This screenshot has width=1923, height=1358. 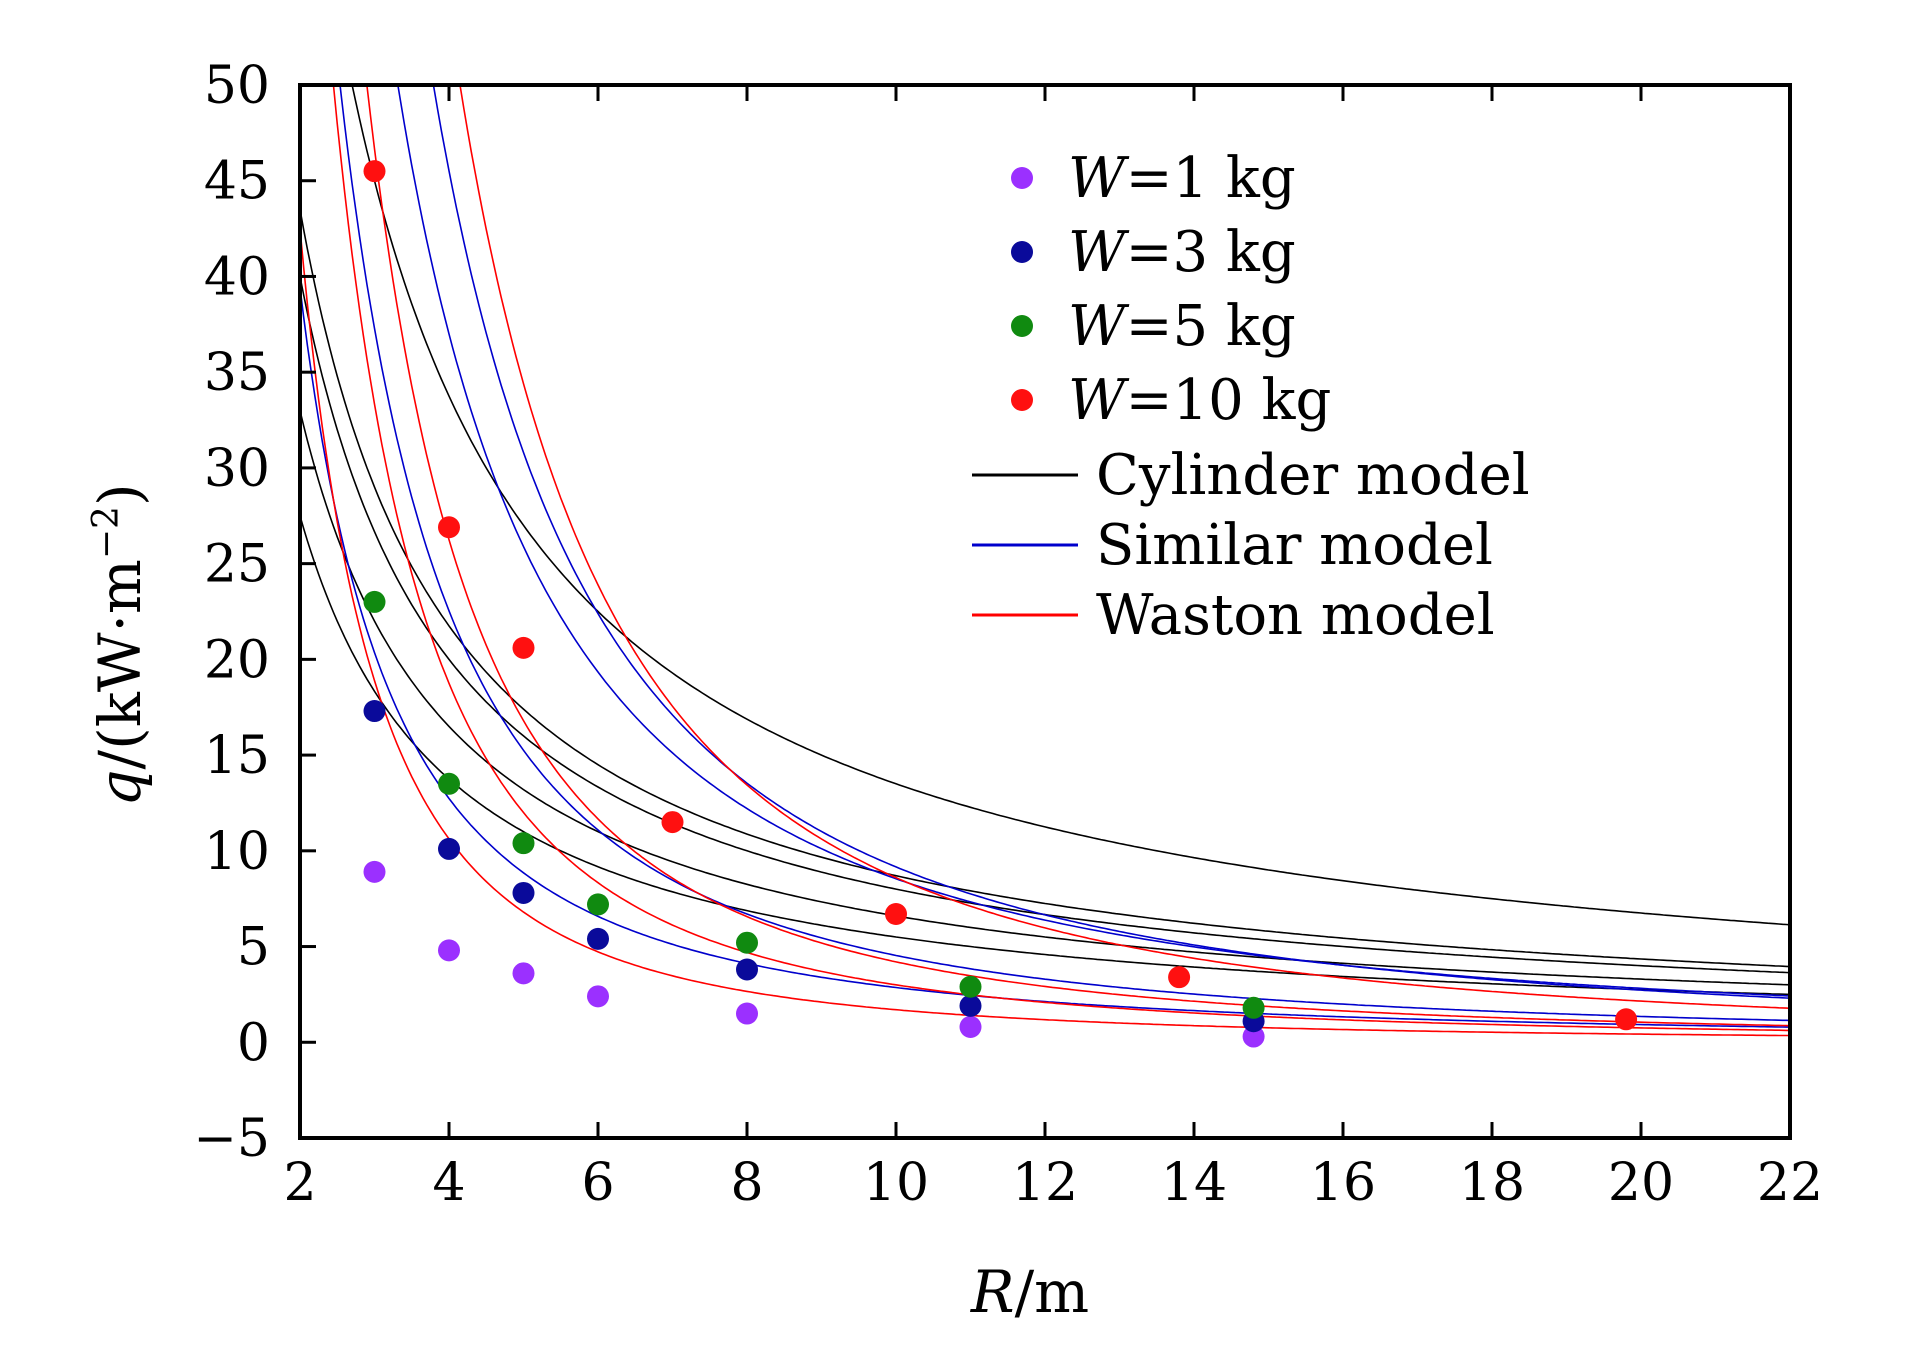 What do you see at coordinates (1313, 475) in the screenshot?
I see `legend-label: Cylinder model` at bounding box center [1313, 475].